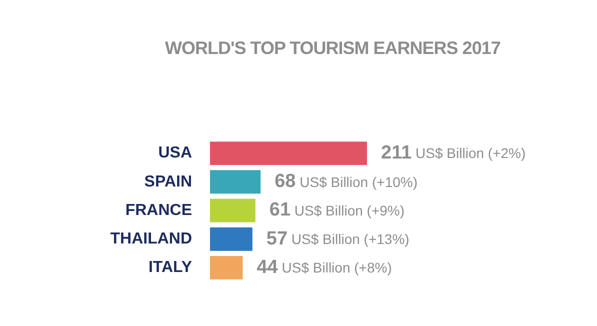  Describe the element at coordinates (337, 210) in the screenshot. I see `data-label: 61 US$ Billion (+9%)` at that location.